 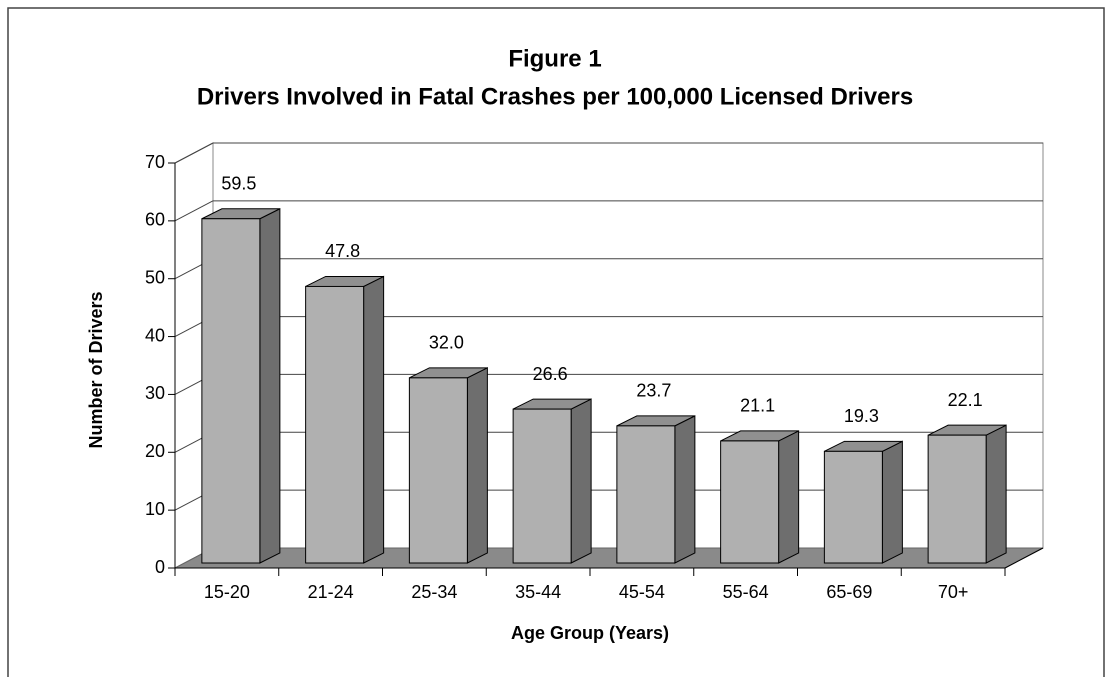 What do you see at coordinates (155, 393) in the screenshot?
I see `y-tick-label: 30` at bounding box center [155, 393].